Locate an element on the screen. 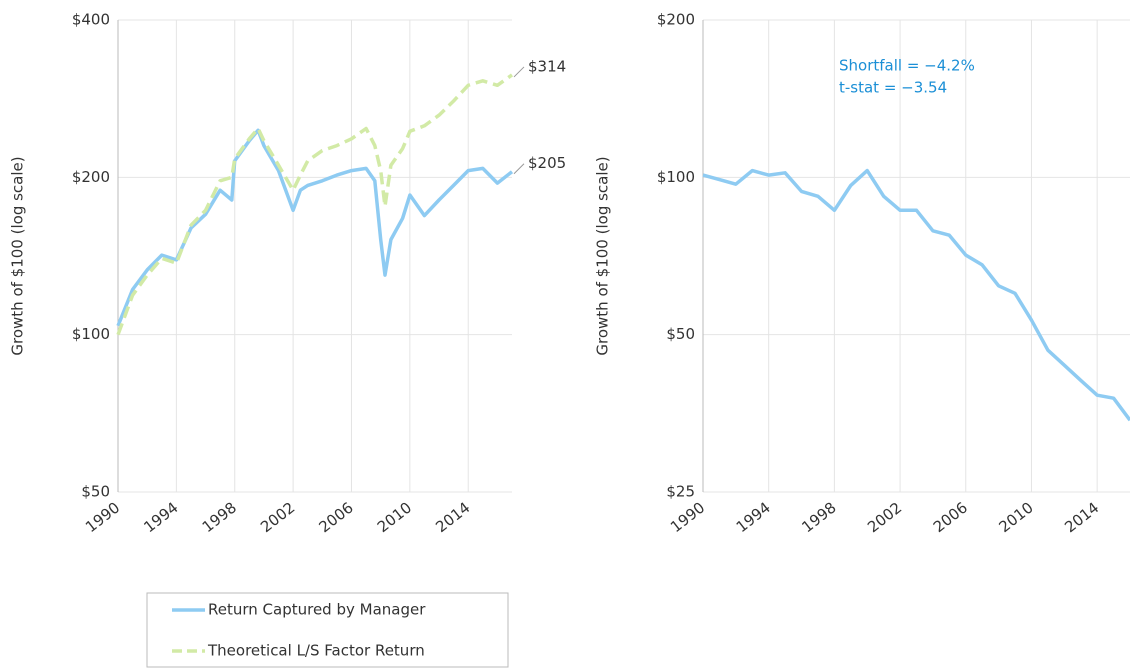 The image size is (1130, 668). y-tick-label: $25 is located at coordinates (680, 492).